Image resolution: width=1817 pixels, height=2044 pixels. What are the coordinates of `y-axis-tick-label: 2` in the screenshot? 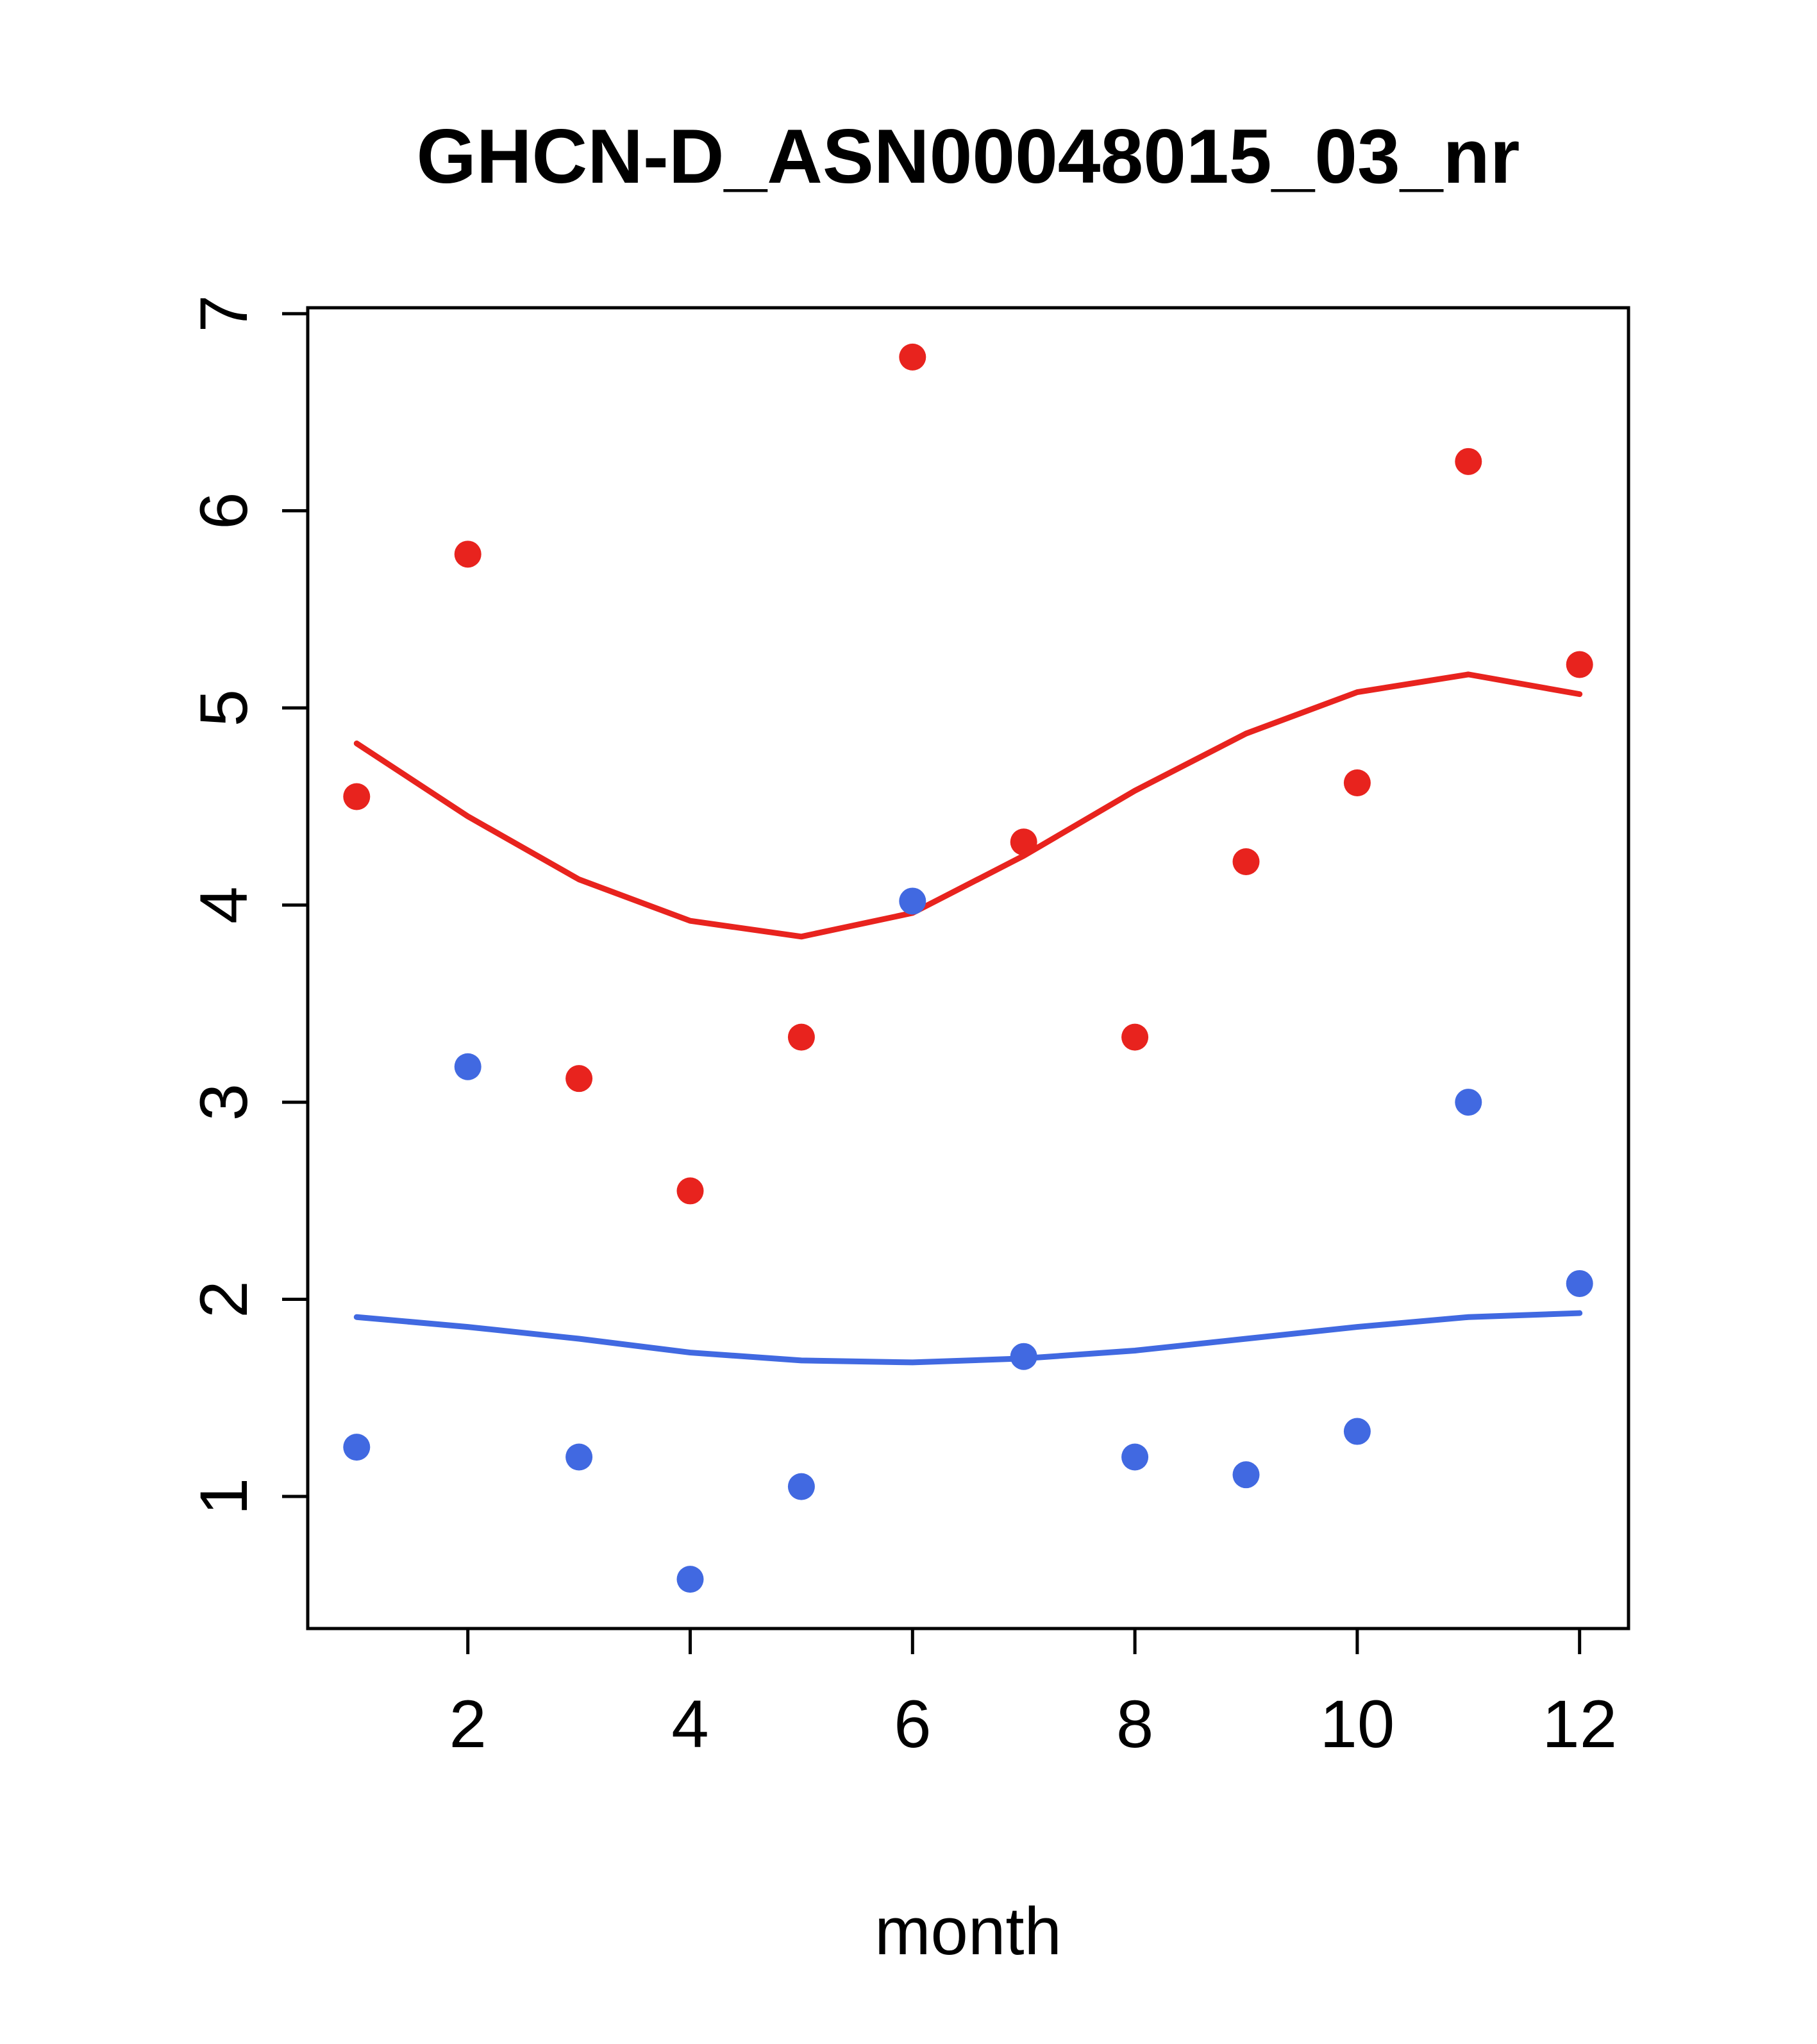 It's located at (224, 1299).